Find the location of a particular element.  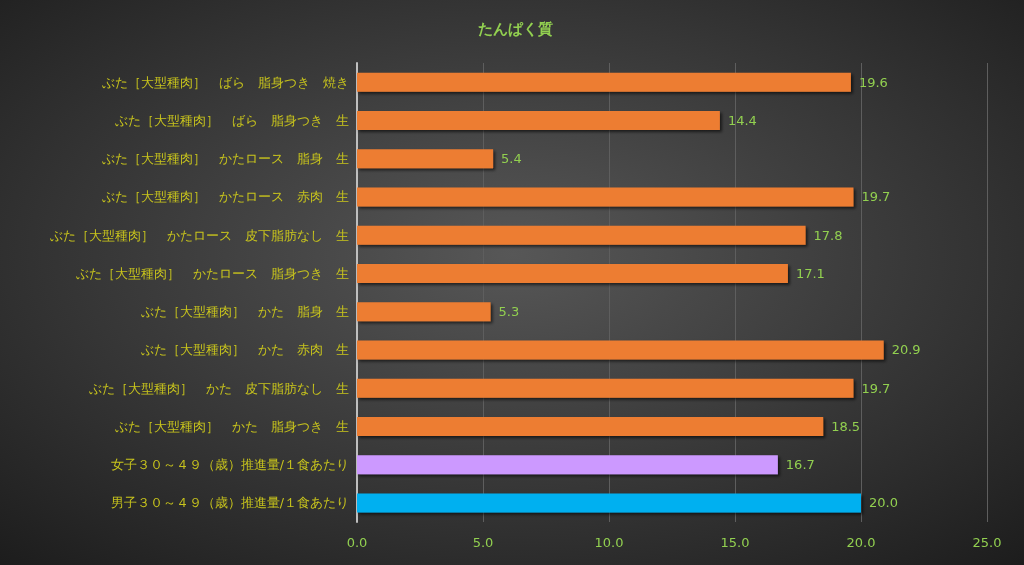

y-tick-label: 女子３０～４９（歳）推進量/１食あたり is located at coordinates (229, 465).